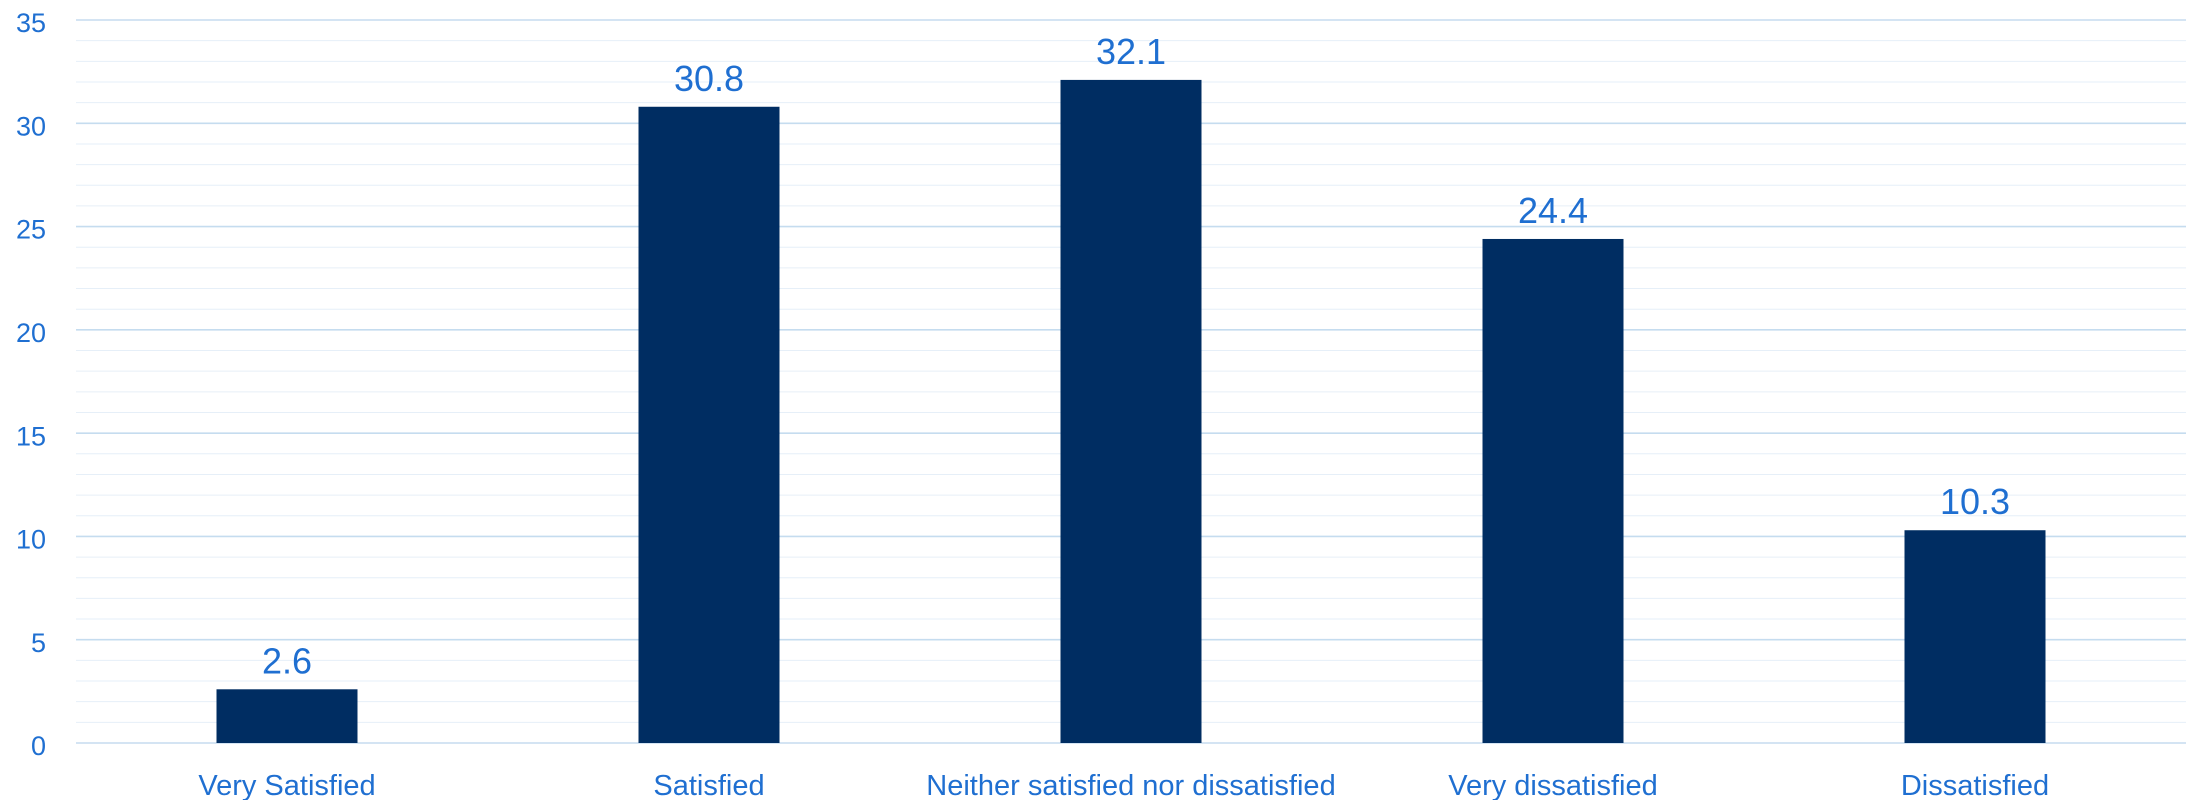 The image size is (2192, 800). I want to click on y-tick-label: 5, so click(38, 643).